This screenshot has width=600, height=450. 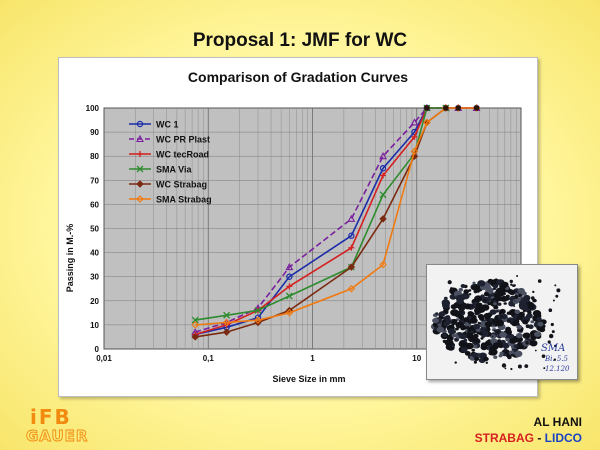 What do you see at coordinates (181, 185) in the screenshot?
I see `legend-label: WC Strabag` at bounding box center [181, 185].